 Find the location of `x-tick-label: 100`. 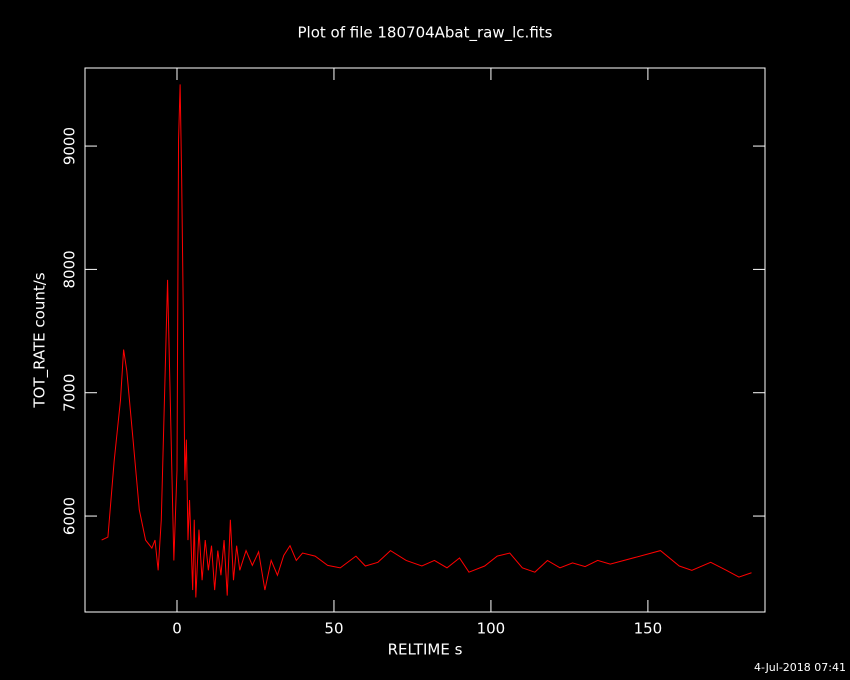

x-tick-label: 100 is located at coordinates (491, 629).